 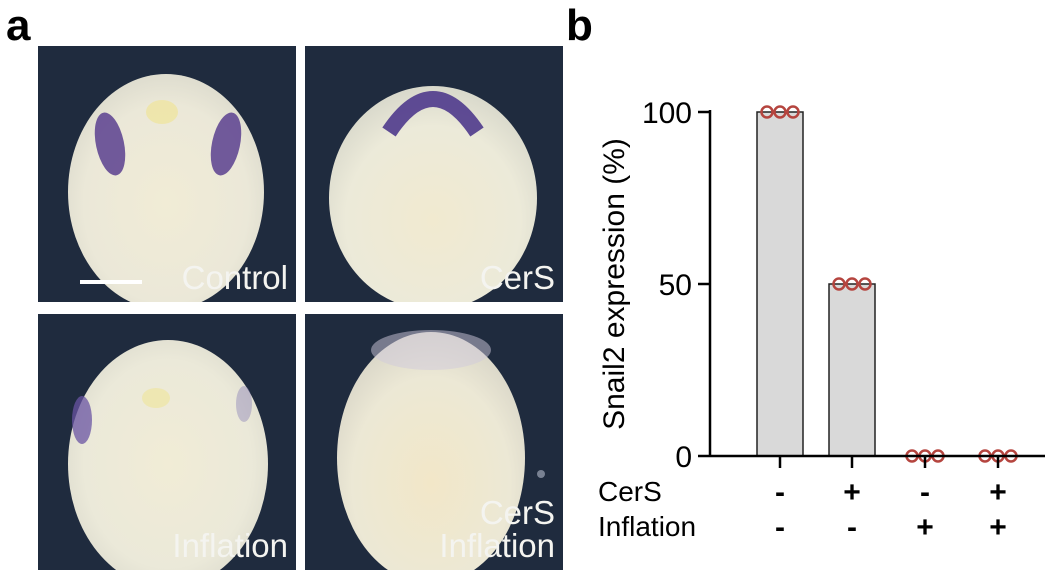 I want to click on condition-row-label: CerS, so click(x=630, y=491).